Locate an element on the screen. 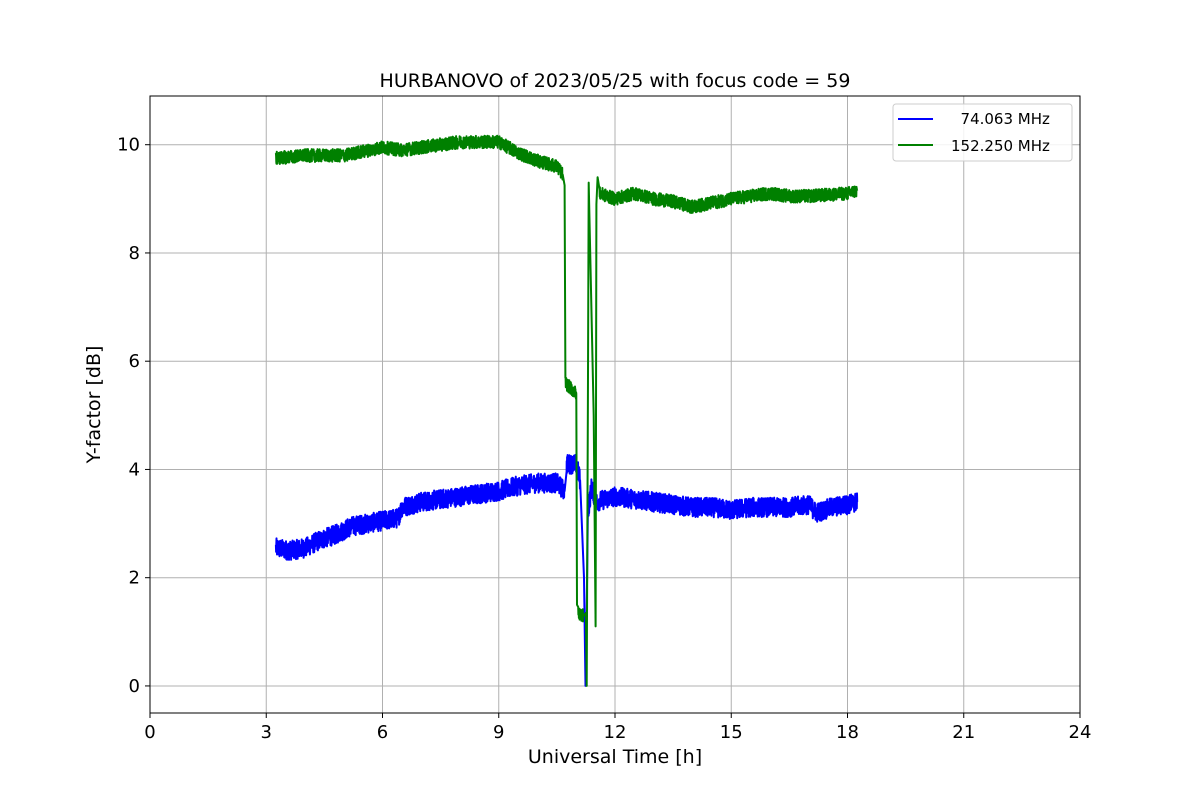  y-tick-label: 6 is located at coordinates (134, 361).